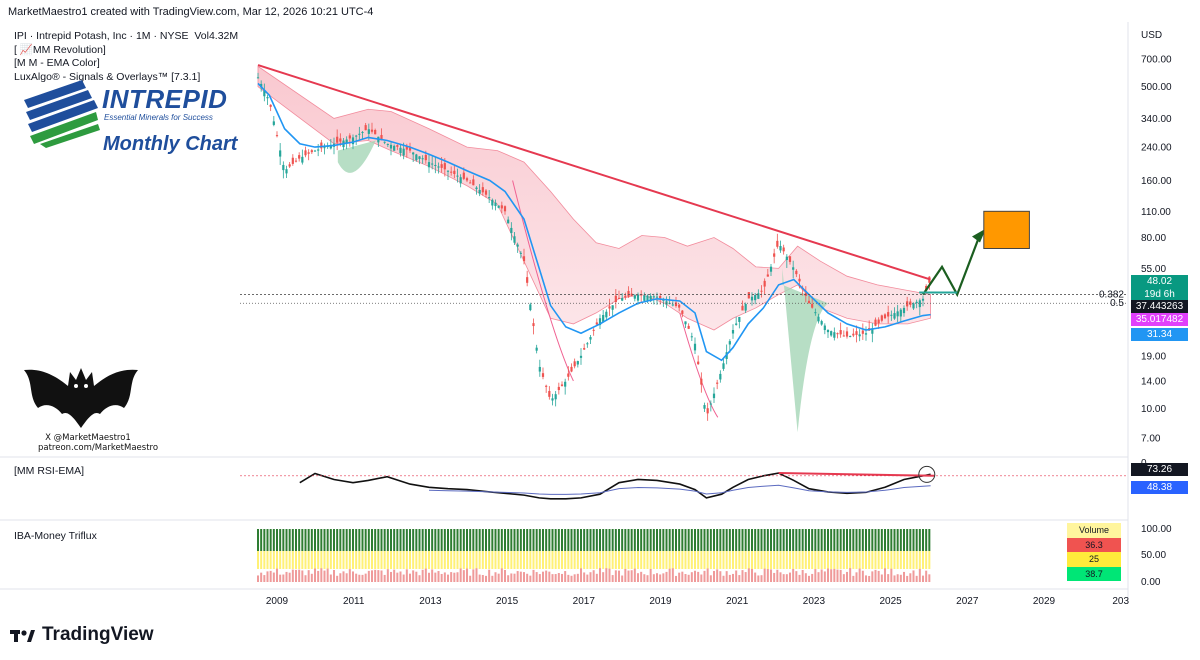 This screenshot has width=1200, height=660. I want to click on triflux-pane-title: IBA-Money Triflux, so click(55, 536).